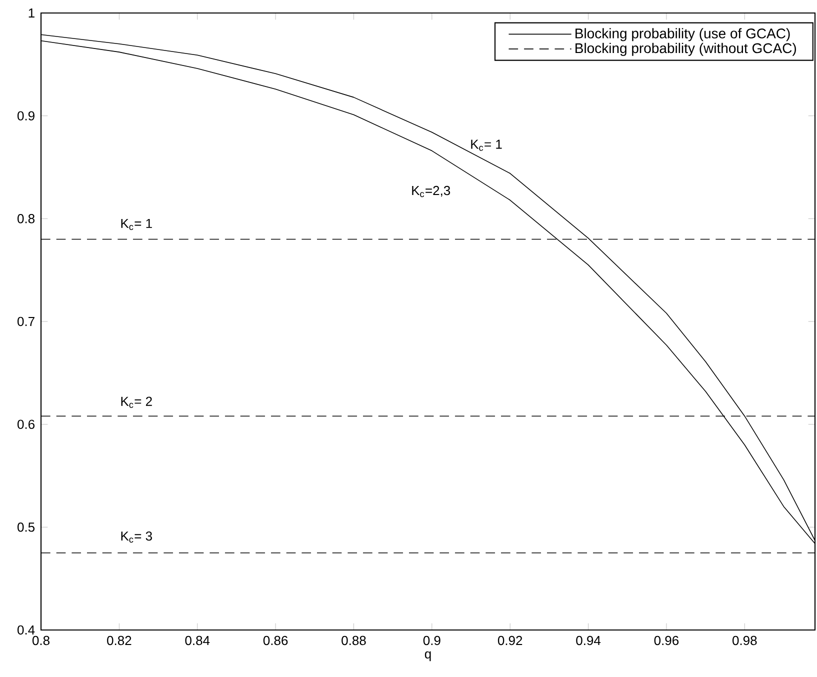 The height and width of the screenshot is (677, 817). What do you see at coordinates (41, 641) in the screenshot?
I see `x-tick-label: 0.8` at bounding box center [41, 641].